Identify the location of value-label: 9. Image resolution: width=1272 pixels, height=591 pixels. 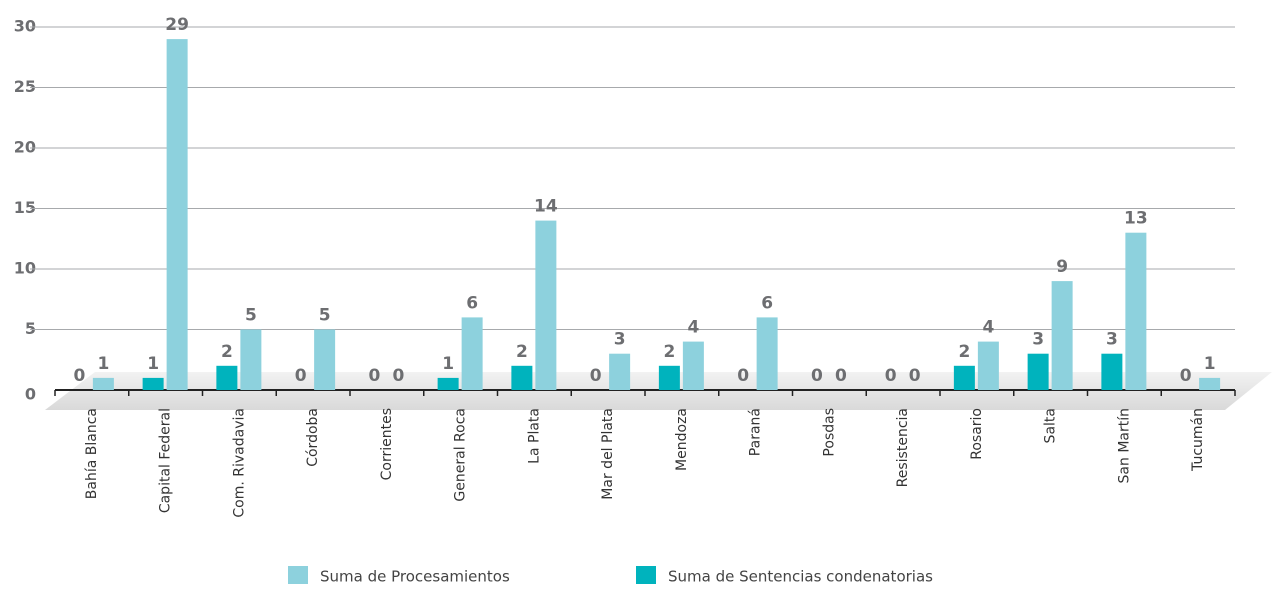
(1062, 267).